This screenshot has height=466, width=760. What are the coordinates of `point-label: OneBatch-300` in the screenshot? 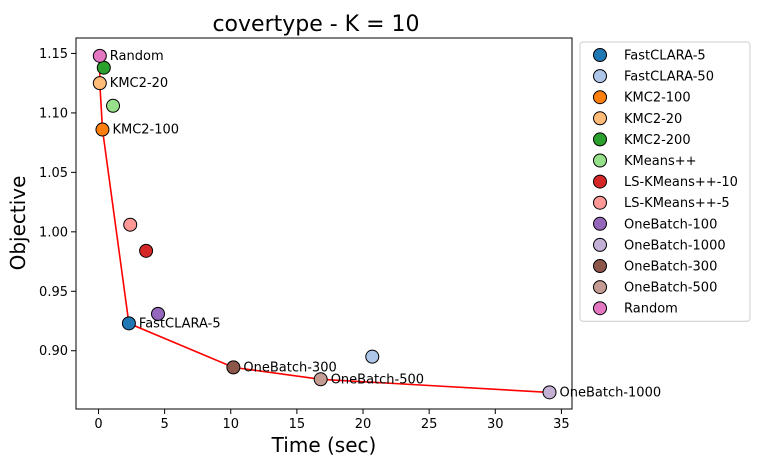 It's located at (289, 367).